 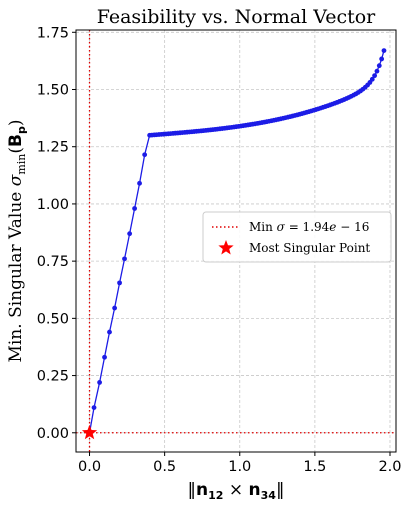 I want to click on y-tick-label: 1.75, so click(x=53, y=33).